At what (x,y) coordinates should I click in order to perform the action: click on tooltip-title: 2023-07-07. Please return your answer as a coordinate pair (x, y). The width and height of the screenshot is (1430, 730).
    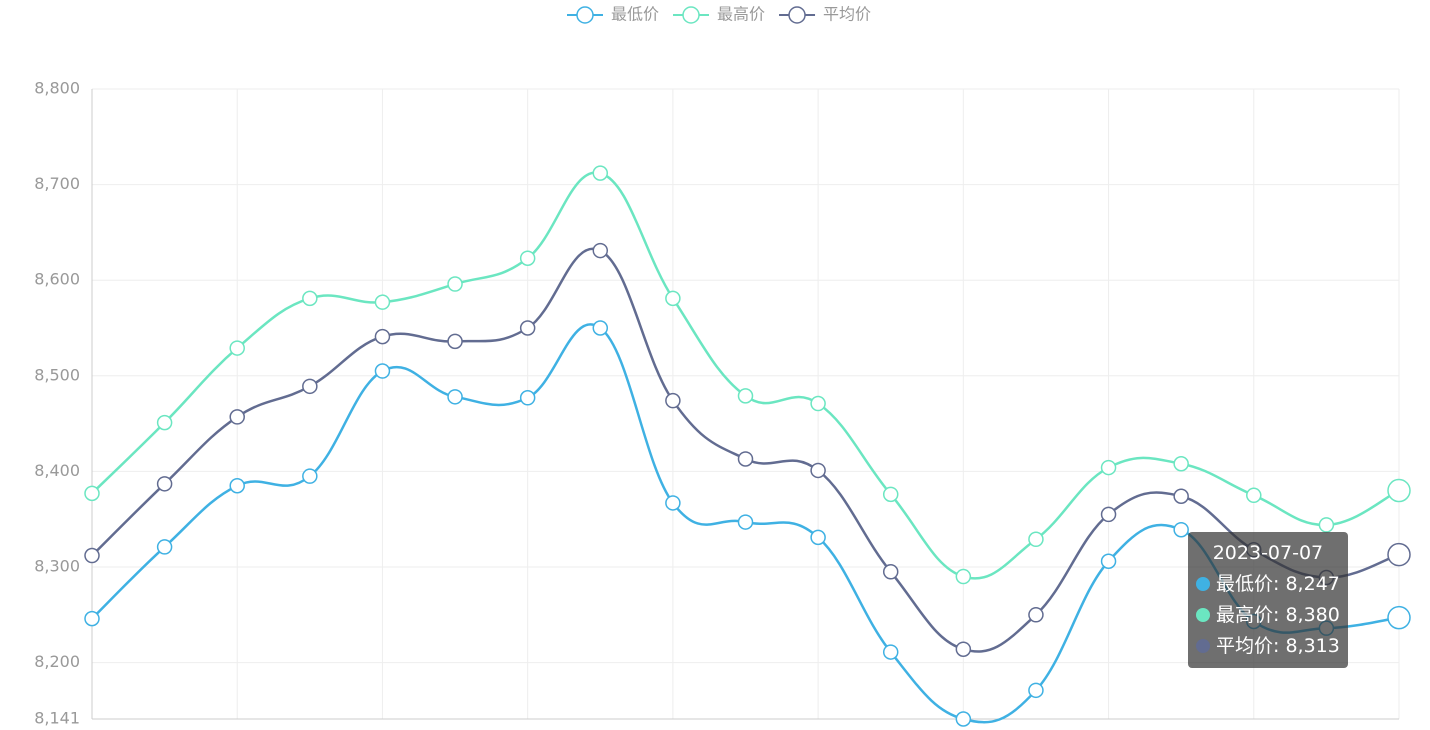
    Looking at the image, I should click on (1268, 553).